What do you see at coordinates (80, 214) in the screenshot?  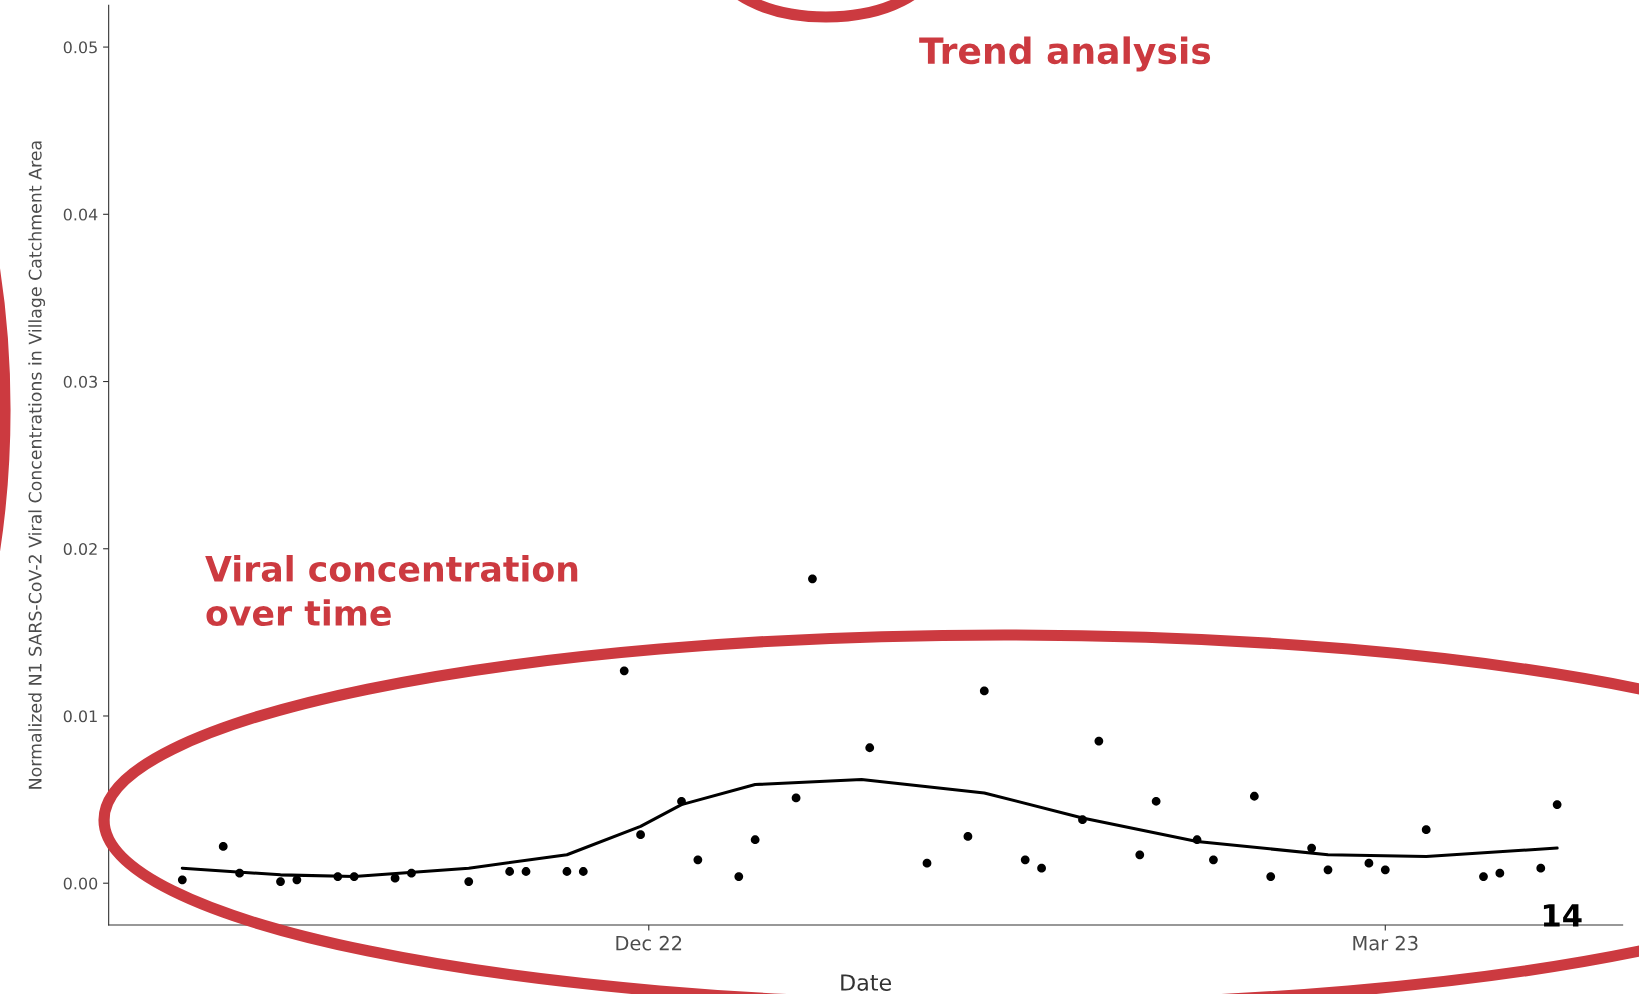 I see `y-tick-label: 0.04` at bounding box center [80, 214].